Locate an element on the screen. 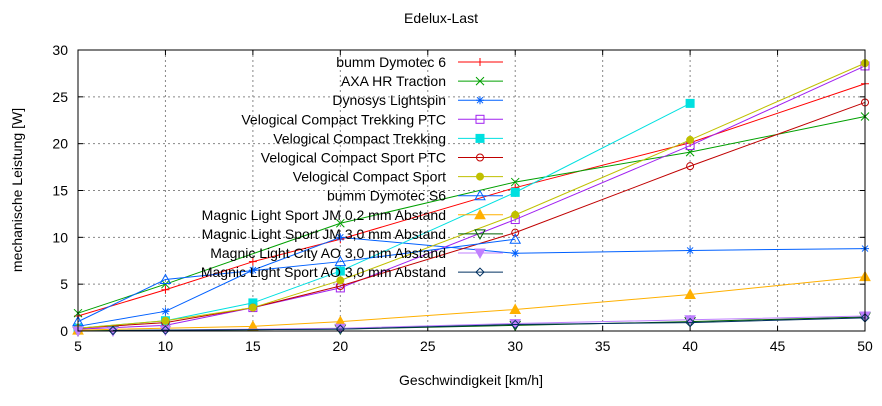  legend-label: bumm Dymotec 6 is located at coordinates (391, 62).